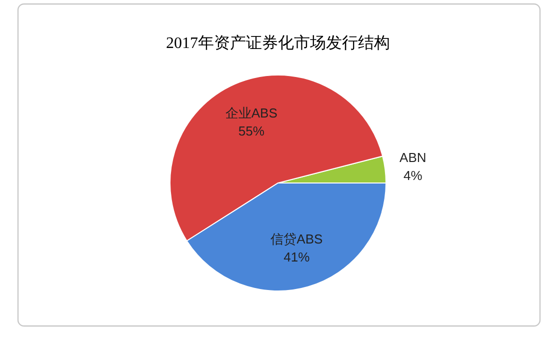  I want to click on slice-label: 企业ABS, so click(251, 113).